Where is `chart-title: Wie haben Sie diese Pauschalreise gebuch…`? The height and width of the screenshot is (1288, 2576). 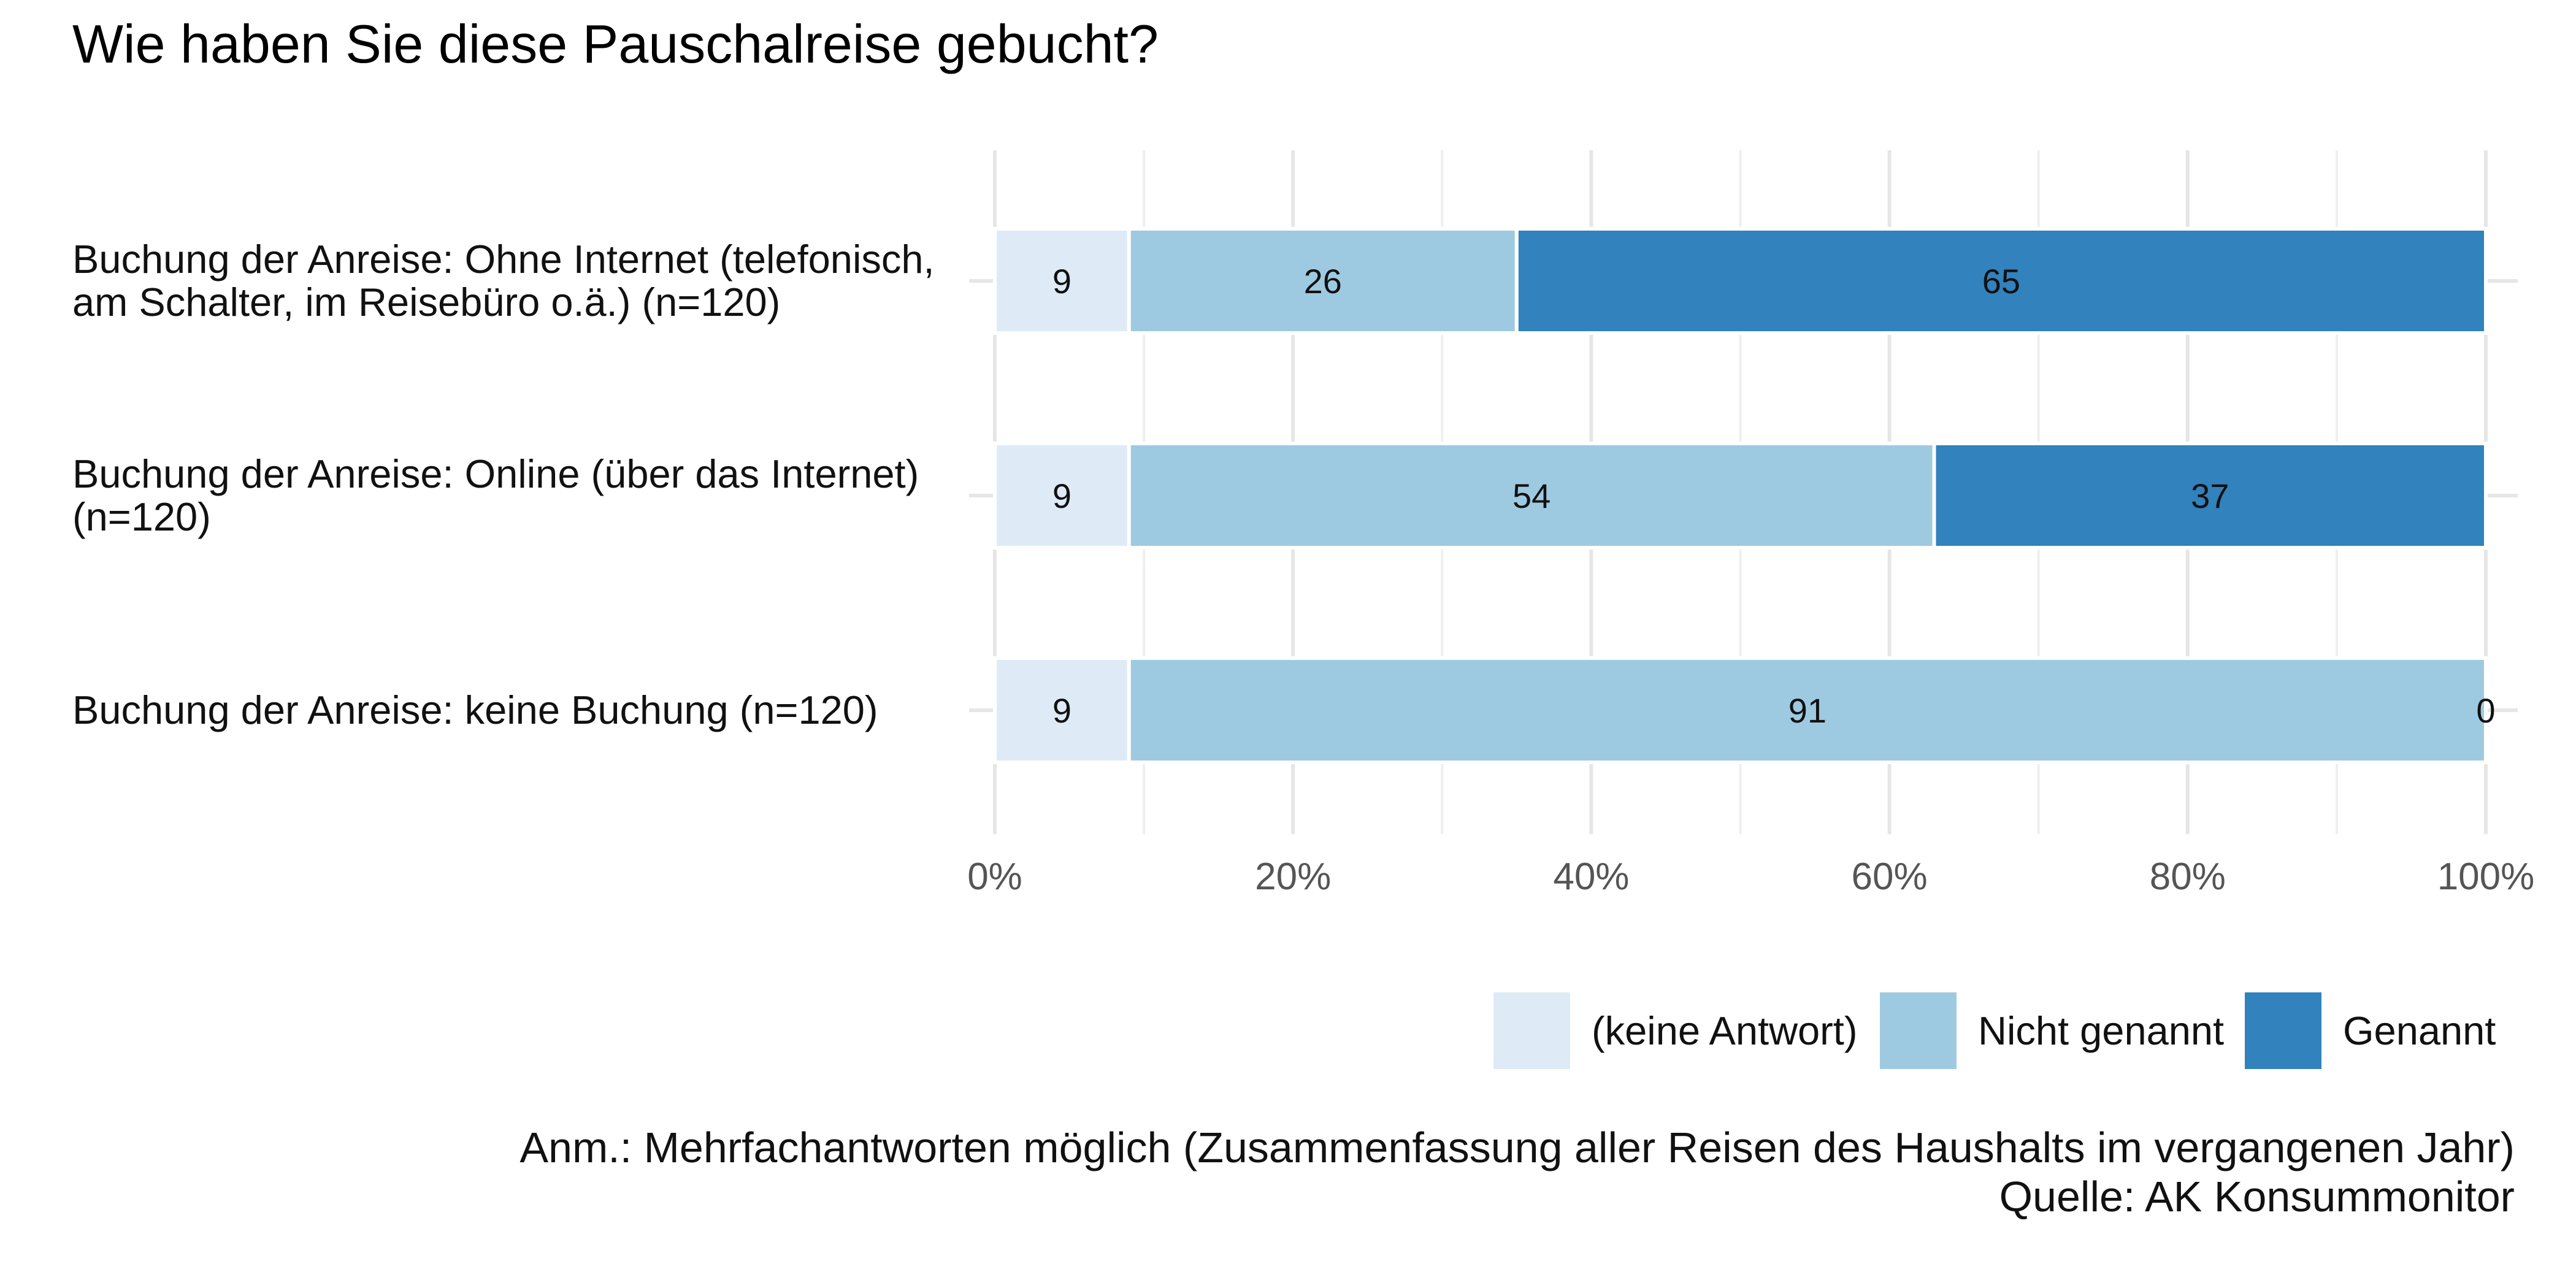 chart-title: Wie haben Sie diese Pauschalreise gebuch… is located at coordinates (615, 43).